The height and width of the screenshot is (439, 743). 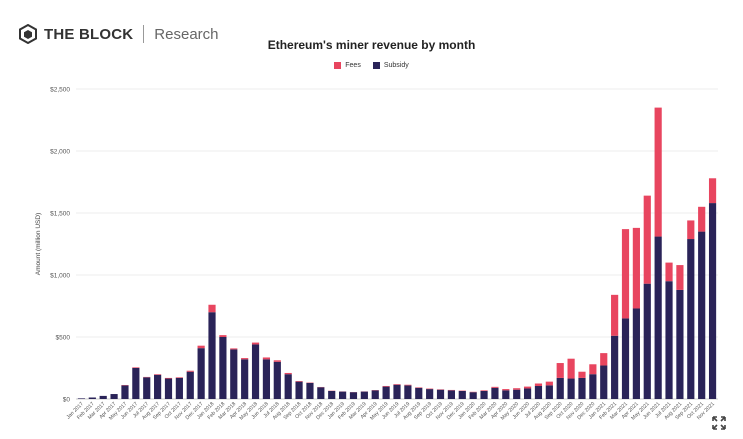 What do you see at coordinates (396, 65) in the screenshot?
I see `legend-label-subsidy: Subsidy` at bounding box center [396, 65].